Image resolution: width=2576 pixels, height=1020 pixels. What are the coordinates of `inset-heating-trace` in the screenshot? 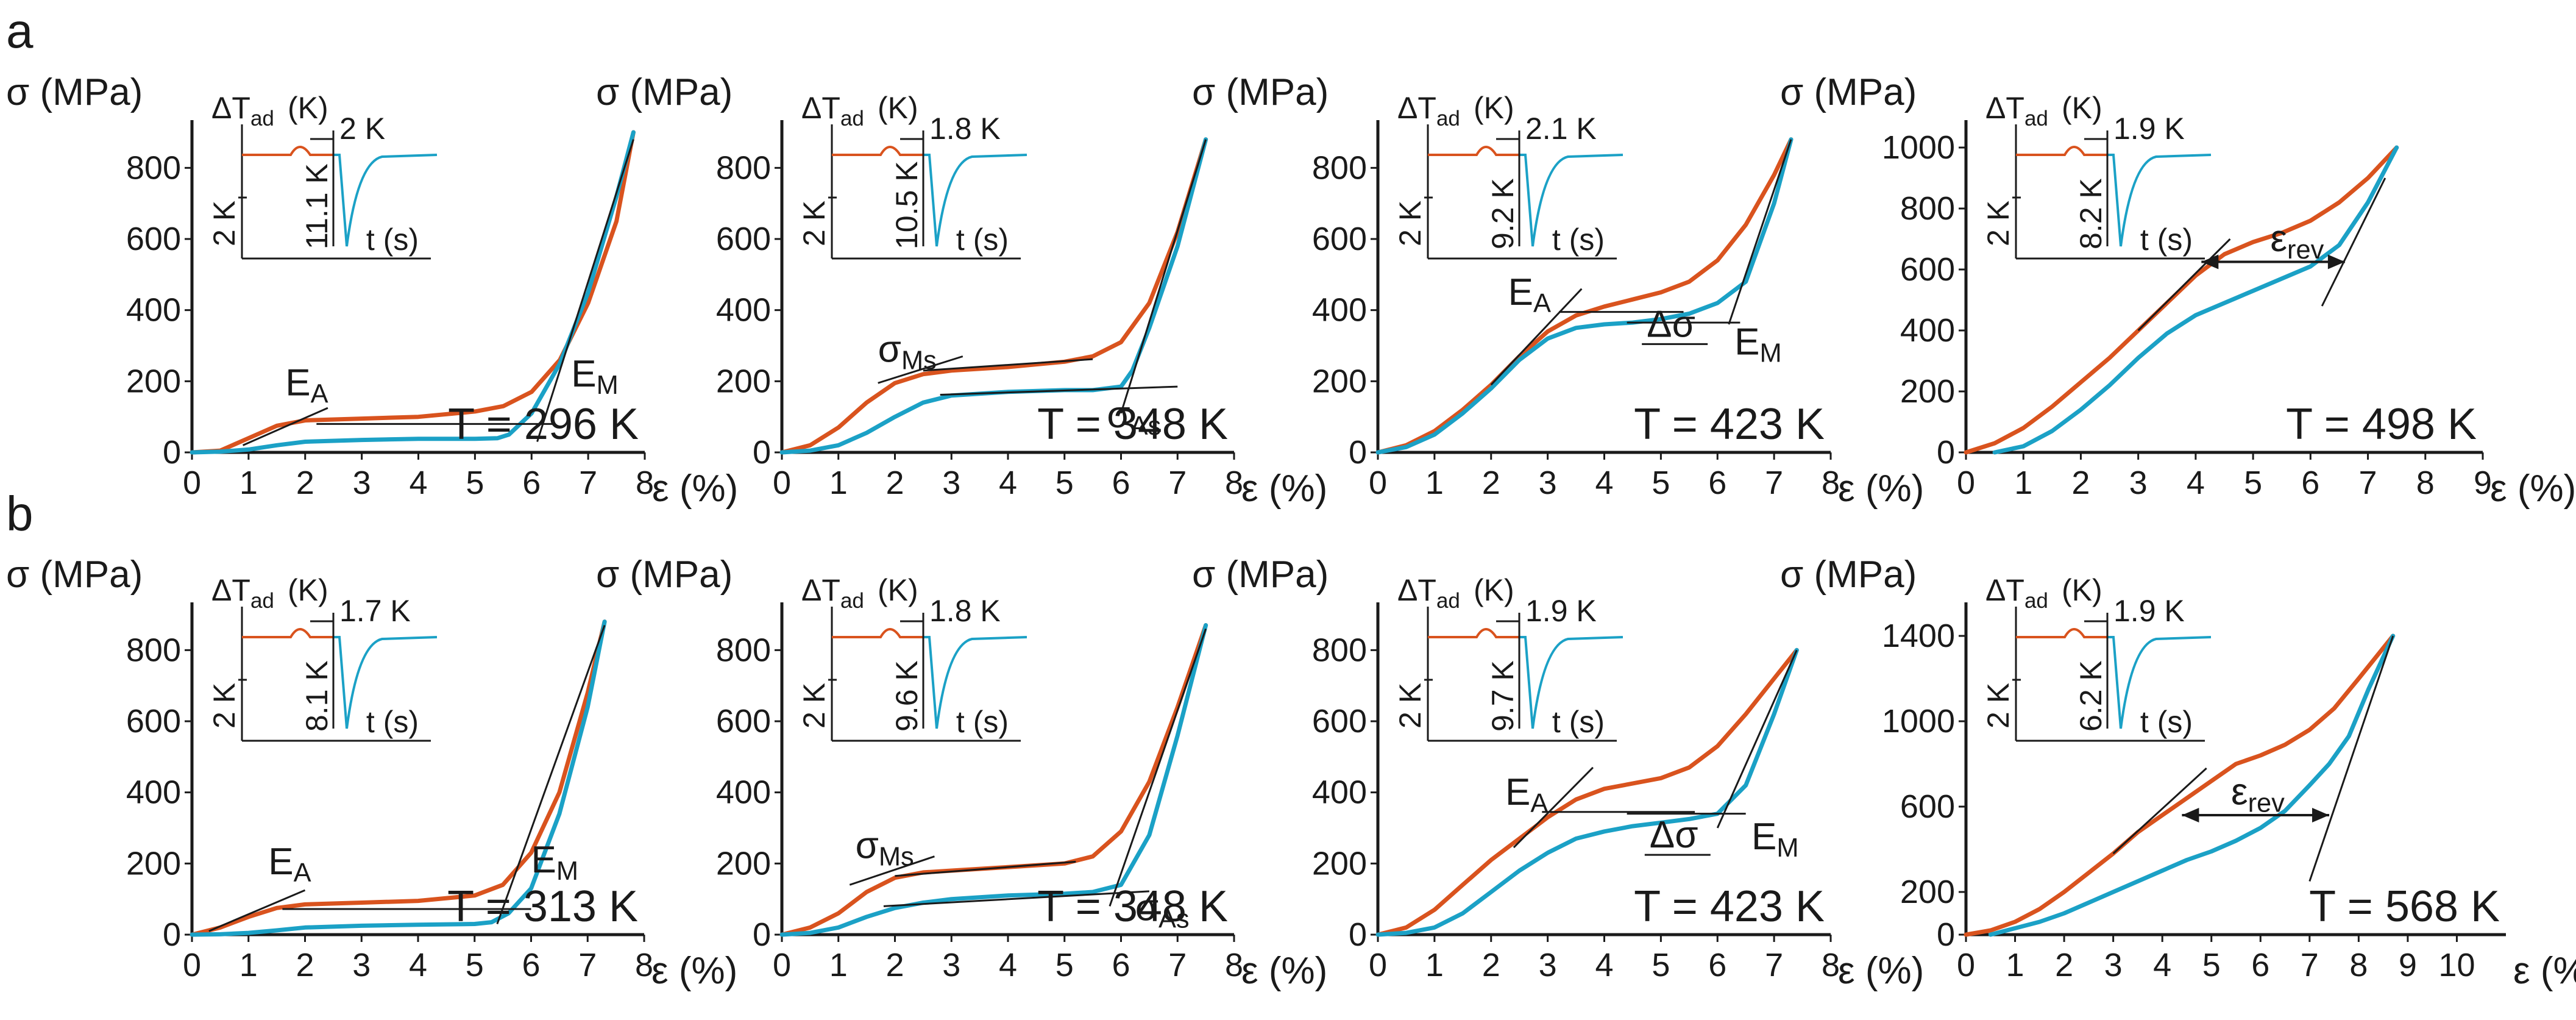 It's located at (1473, 633).